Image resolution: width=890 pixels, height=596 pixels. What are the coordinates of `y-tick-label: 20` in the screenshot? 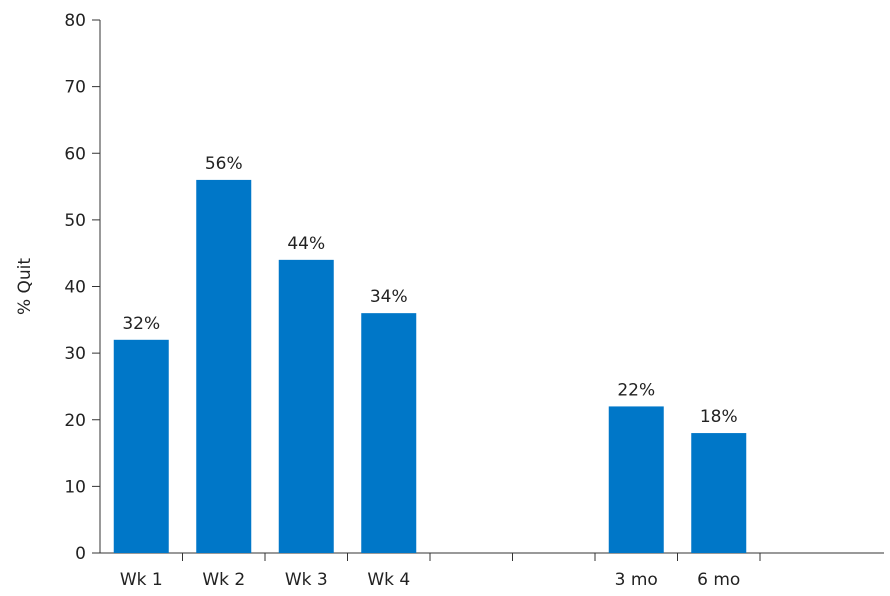 It's located at (75, 421).